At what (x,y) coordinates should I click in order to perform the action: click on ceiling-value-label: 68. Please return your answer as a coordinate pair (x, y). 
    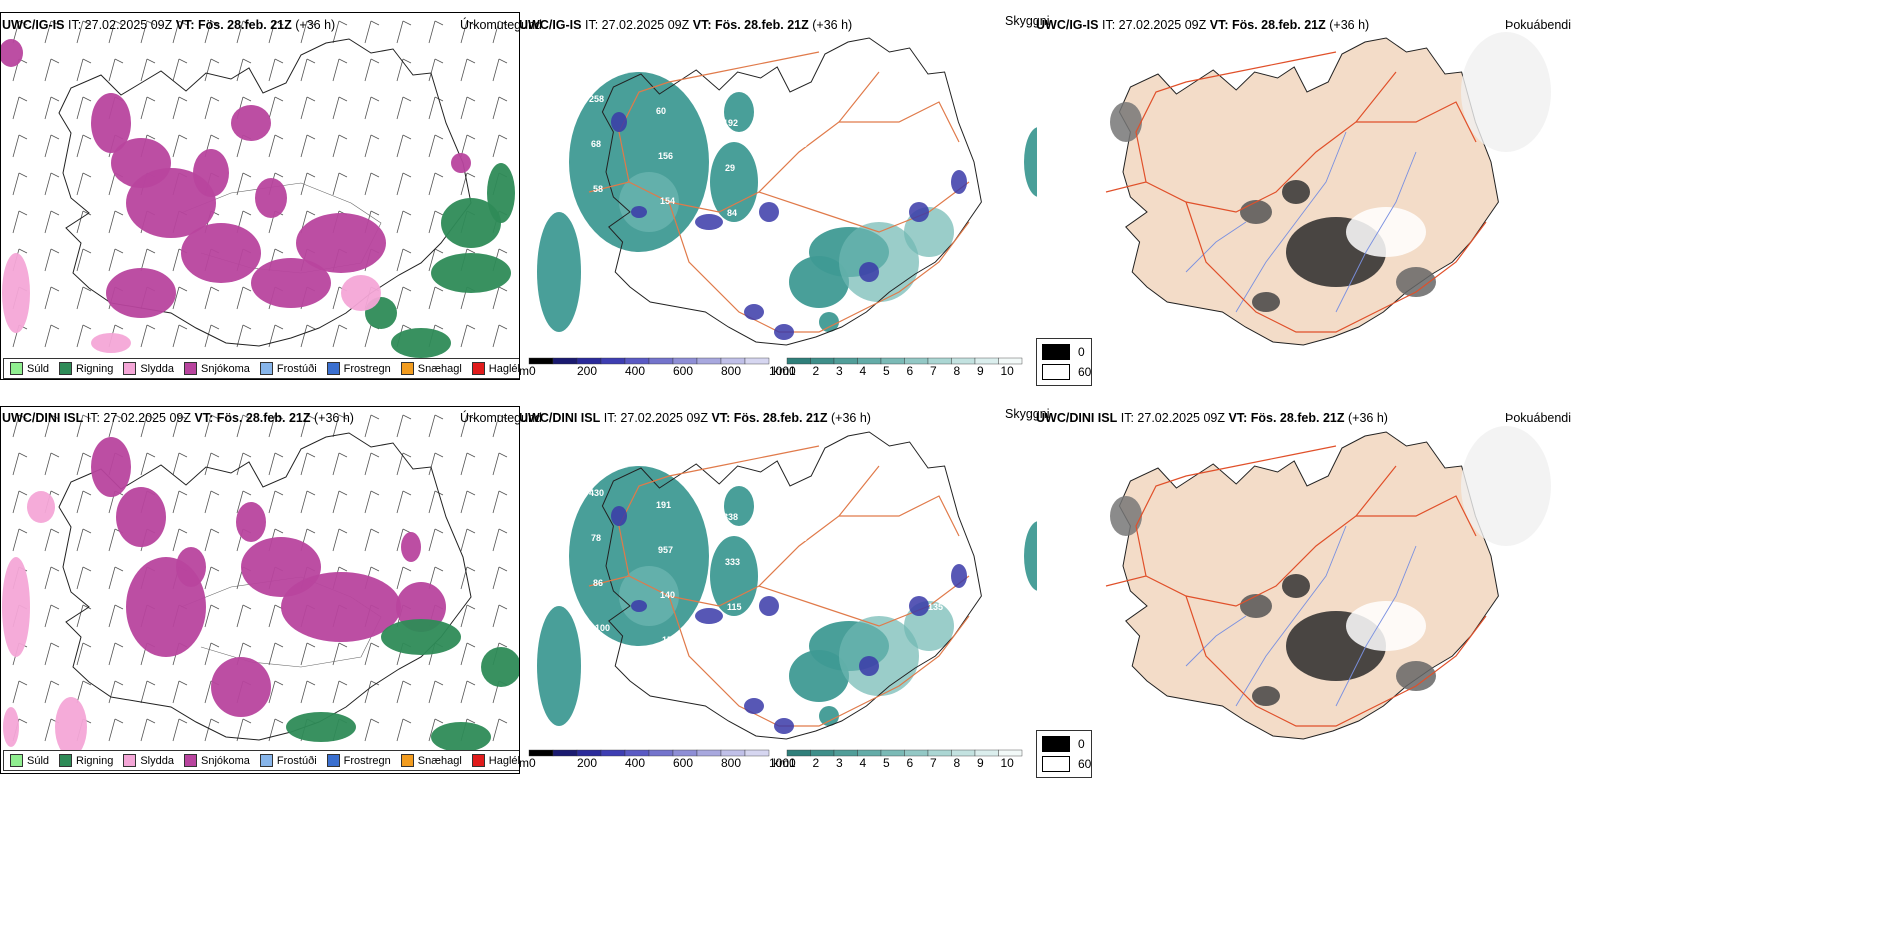
    Looking at the image, I should click on (596, 144).